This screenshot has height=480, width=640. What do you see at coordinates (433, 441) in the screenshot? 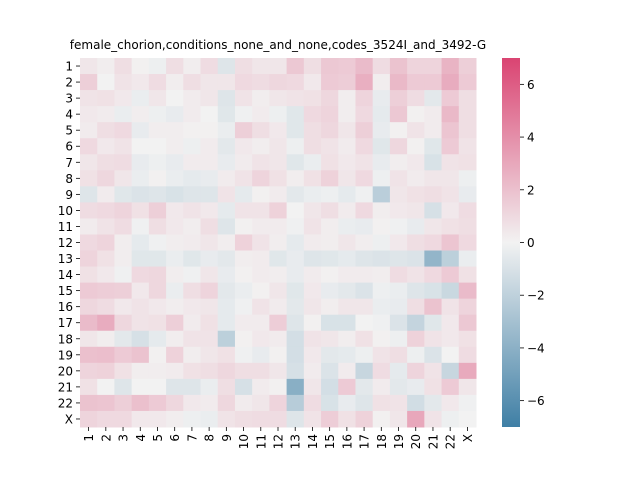
I see `x-tick-label: 21` at bounding box center [433, 441].